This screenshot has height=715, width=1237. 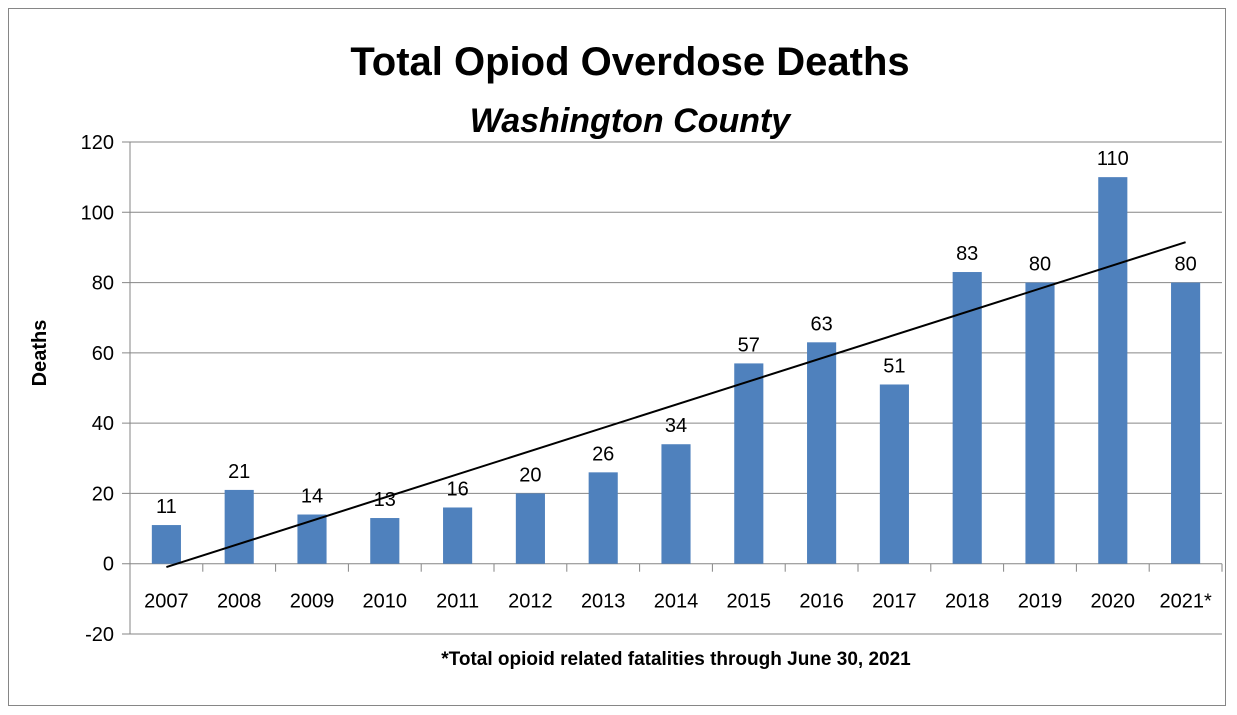 What do you see at coordinates (103, 494) in the screenshot?
I see `y-tick-label: 20` at bounding box center [103, 494].